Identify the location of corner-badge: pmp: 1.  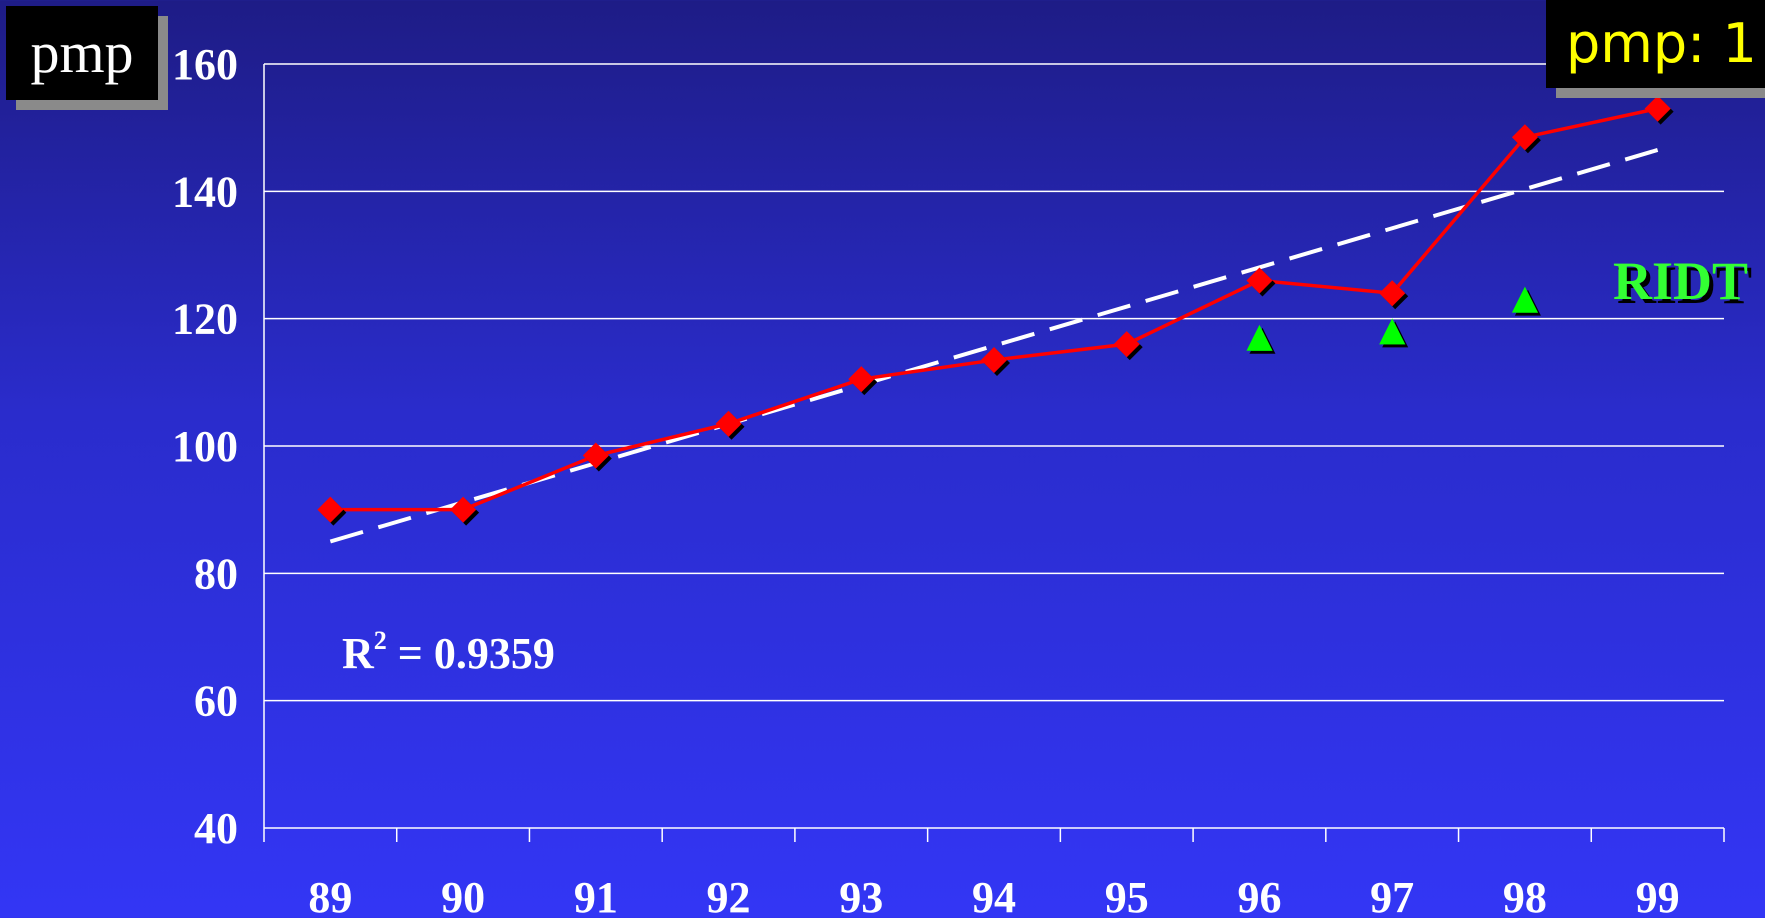
(1655, 44).